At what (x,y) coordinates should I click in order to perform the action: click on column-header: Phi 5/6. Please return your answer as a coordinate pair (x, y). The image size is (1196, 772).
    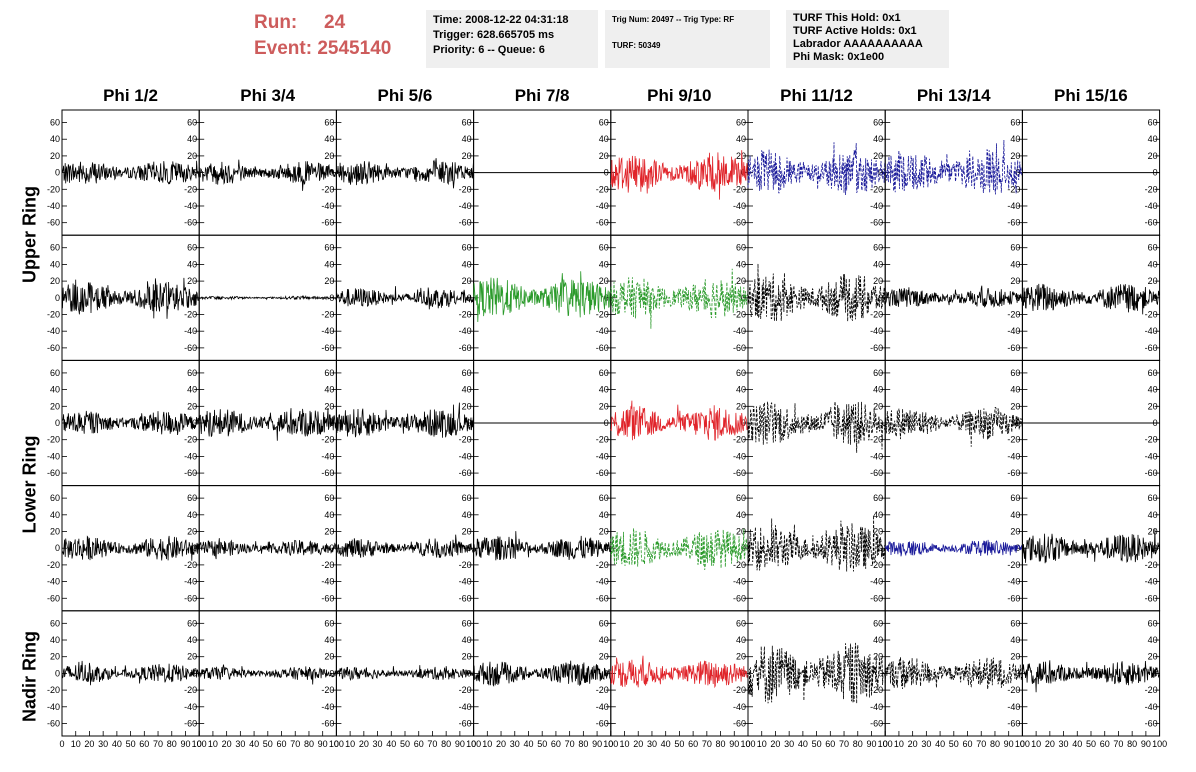
    Looking at the image, I should click on (405, 95).